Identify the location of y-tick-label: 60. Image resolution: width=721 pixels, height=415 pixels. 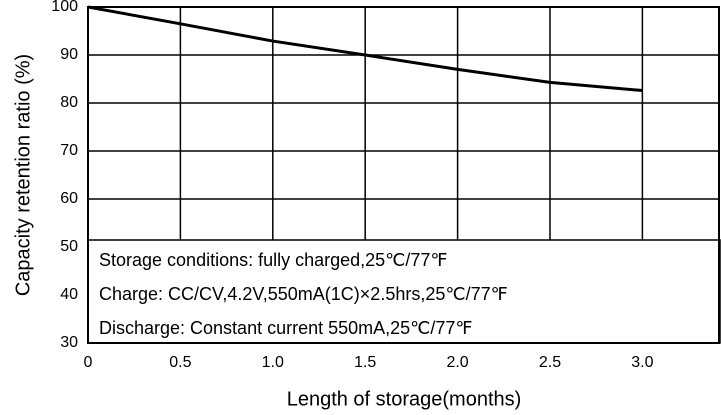
(69, 198).